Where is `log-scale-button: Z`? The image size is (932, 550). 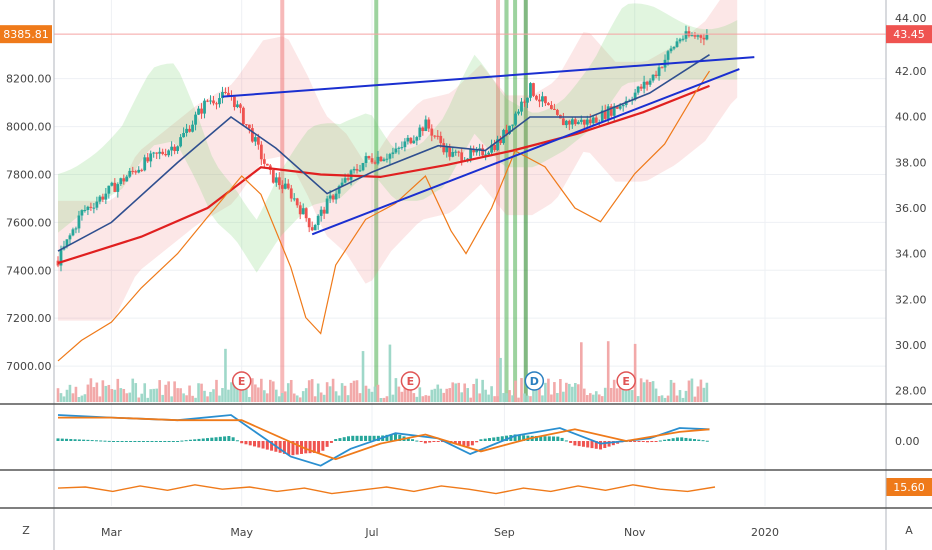
log-scale-button: Z is located at coordinates (26, 530).